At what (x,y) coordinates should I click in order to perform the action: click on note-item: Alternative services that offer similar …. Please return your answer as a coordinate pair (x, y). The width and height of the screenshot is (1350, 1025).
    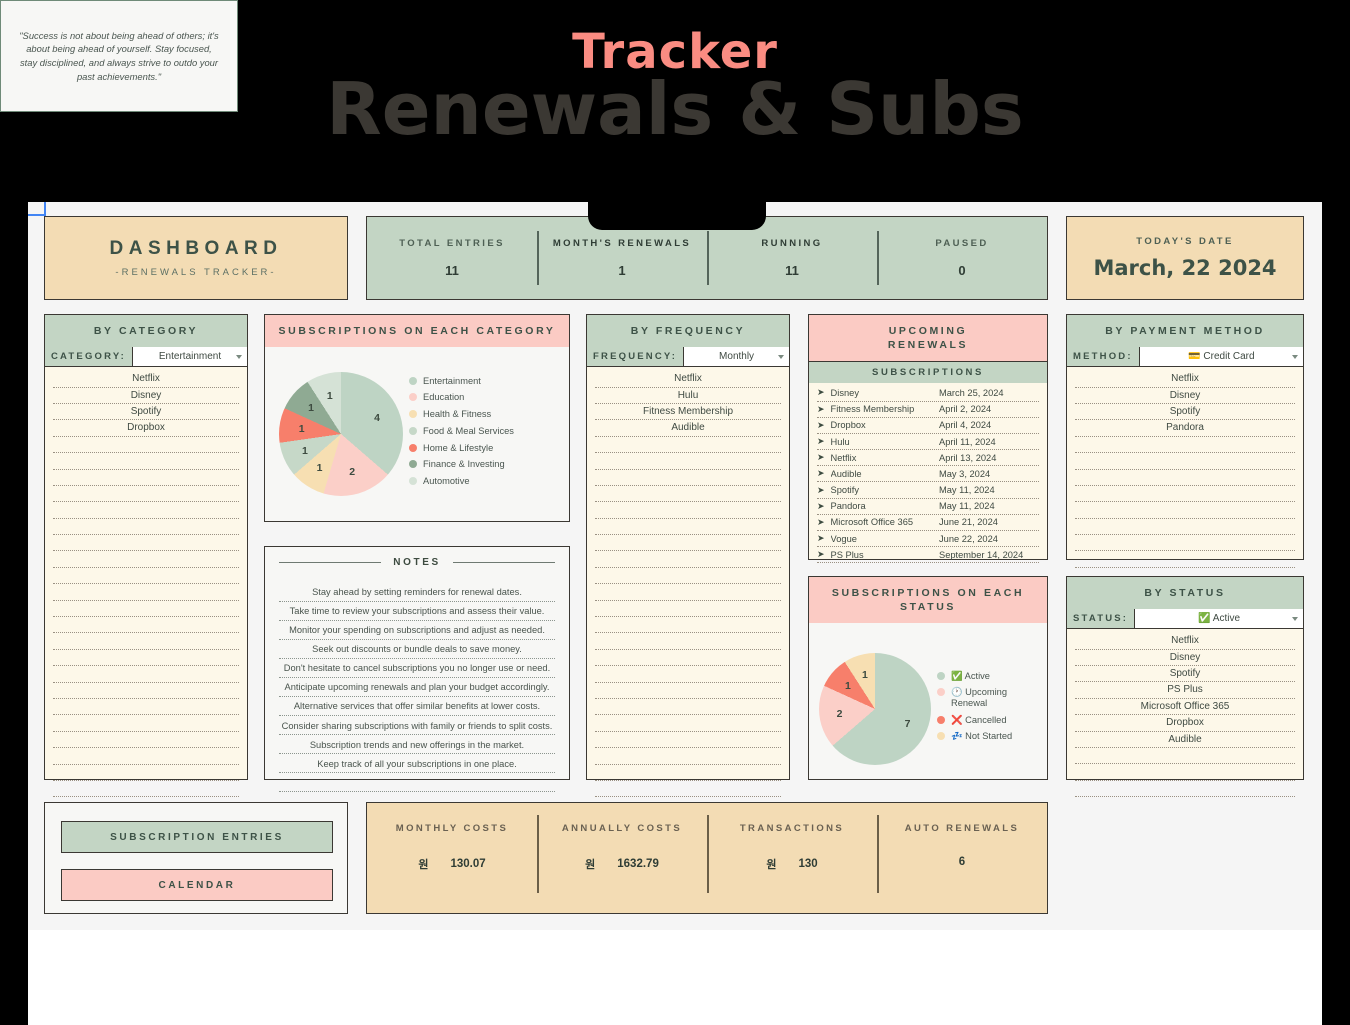
    Looking at the image, I should click on (417, 708).